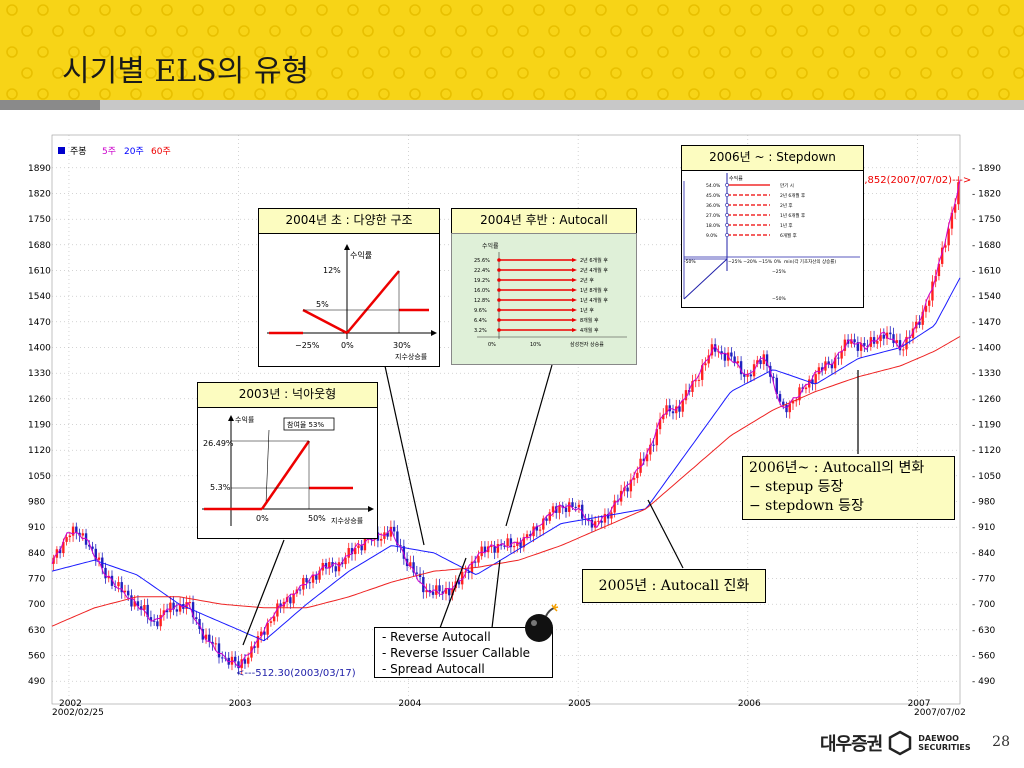 This screenshot has width=1024, height=768. Describe the element at coordinates (914, 180) in the screenshot. I see `high-annotation: 1,852(2007/07/02)--->` at that location.